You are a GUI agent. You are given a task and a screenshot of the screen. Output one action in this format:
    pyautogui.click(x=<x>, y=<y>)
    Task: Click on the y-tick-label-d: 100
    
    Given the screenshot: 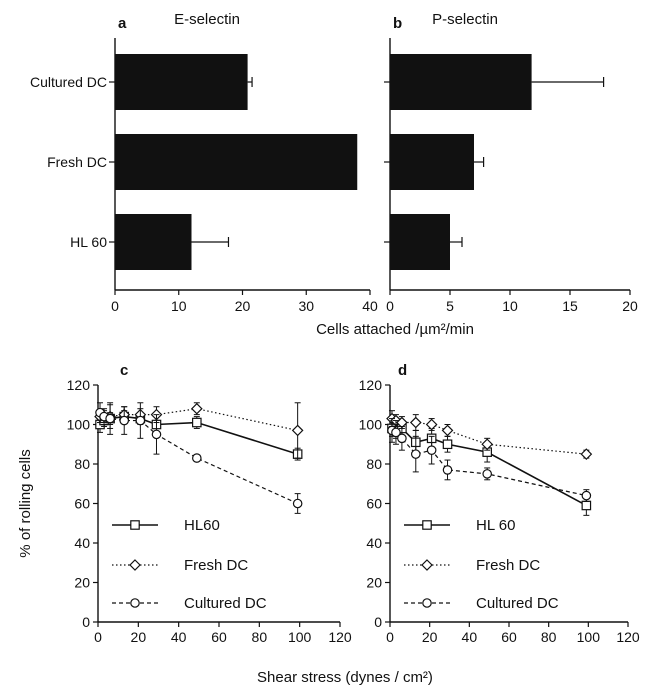 What is the action you would take?
    pyautogui.click(x=371, y=425)
    